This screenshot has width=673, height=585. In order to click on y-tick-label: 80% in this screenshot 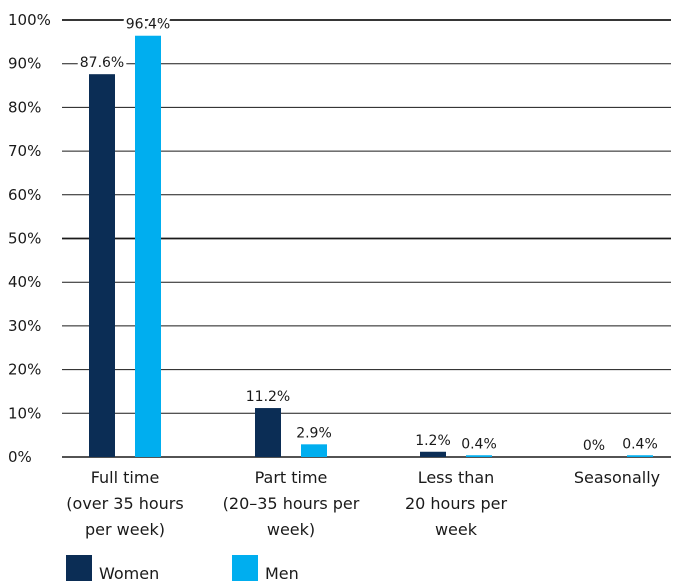, I will do `click(24, 107)`.